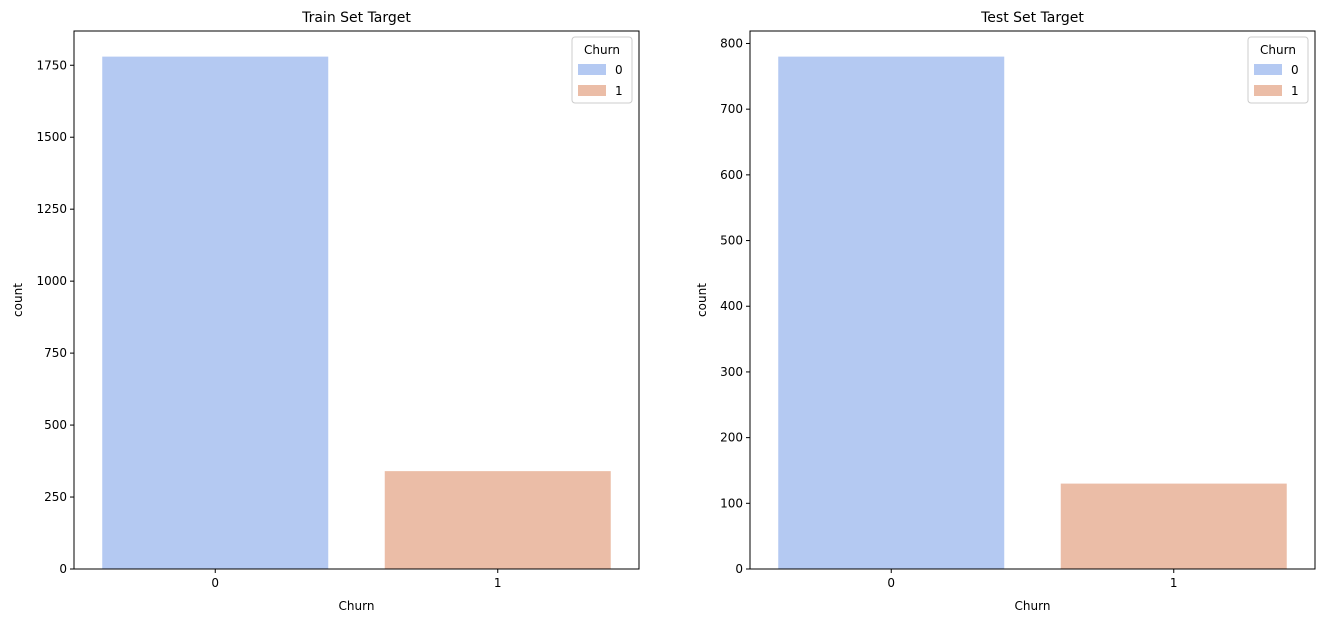 This screenshot has height=622, width=1324. Describe the element at coordinates (1278, 50) in the screenshot. I see `test-legend-title: Churn` at that location.